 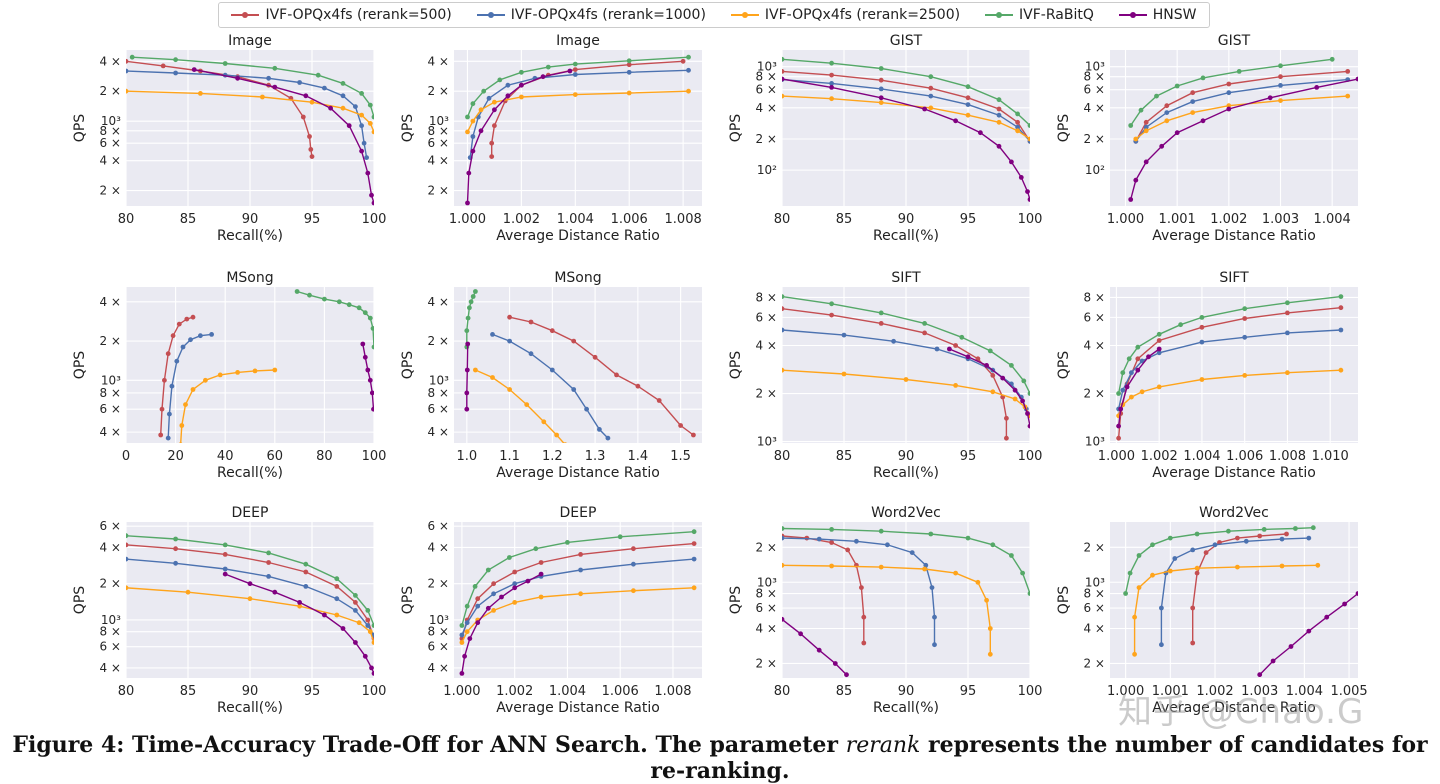 I want to click on y-tick-label: 4 ×, so click(x=438, y=61).